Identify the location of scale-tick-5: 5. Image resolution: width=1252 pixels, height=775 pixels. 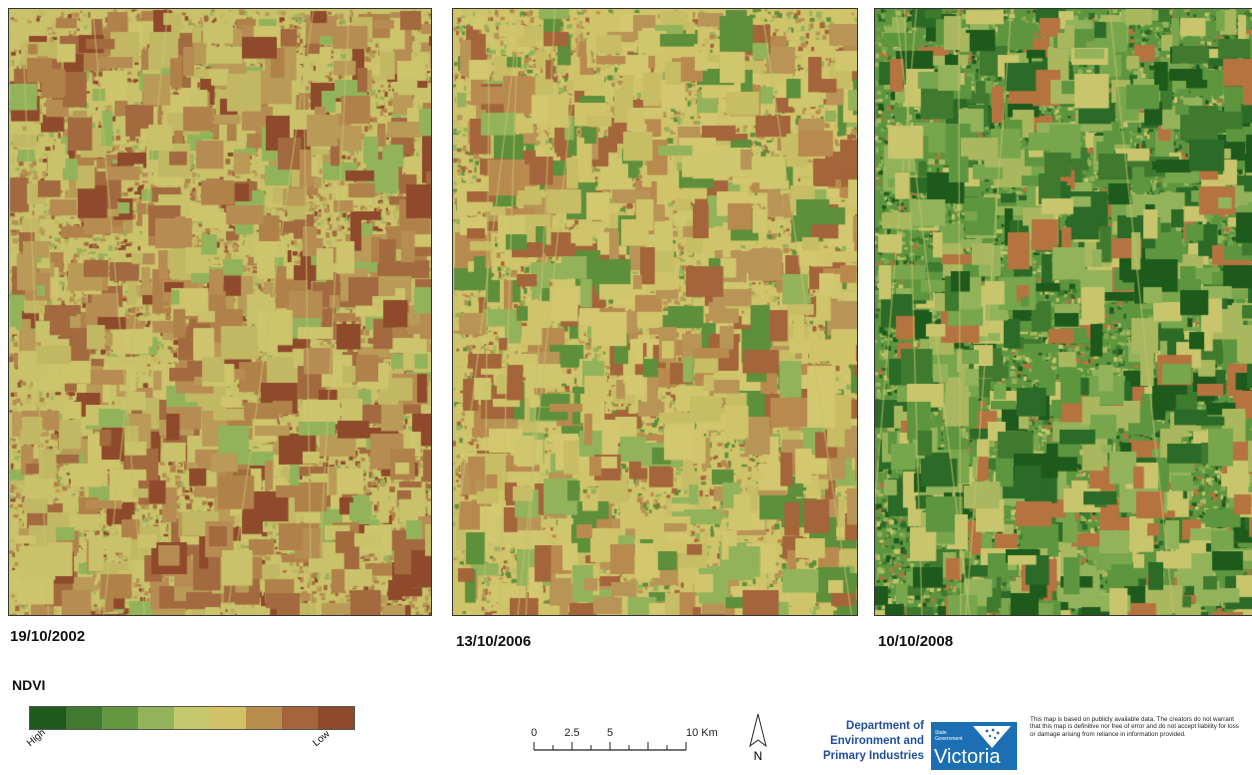
(610, 733).